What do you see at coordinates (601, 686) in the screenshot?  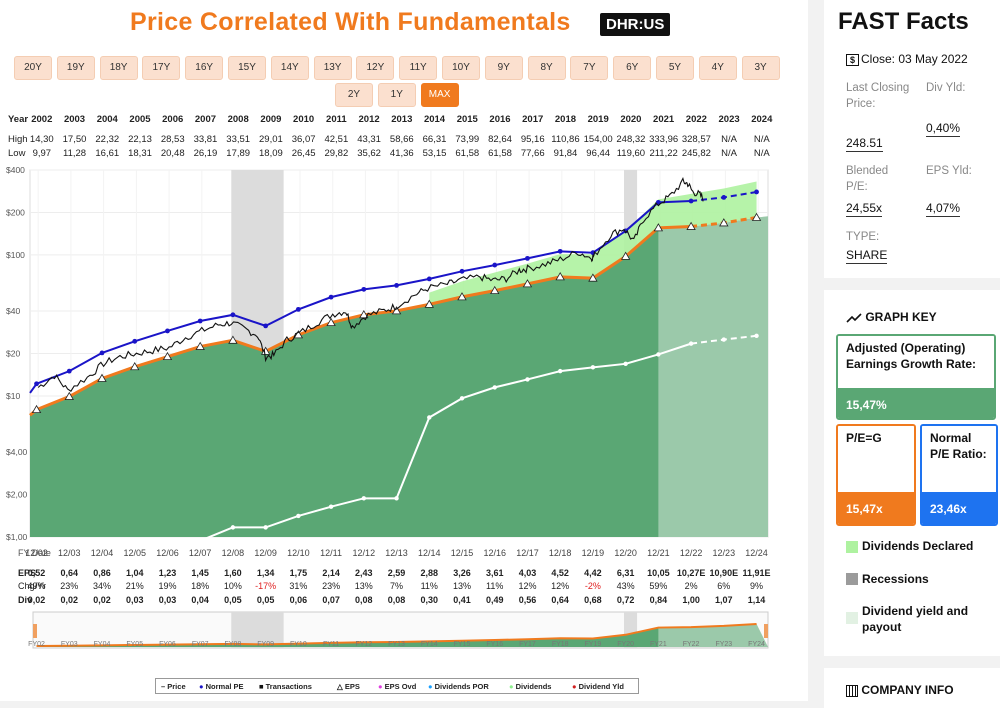 I see `legend-label: Dividend Yld` at bounding box center [601, 686].